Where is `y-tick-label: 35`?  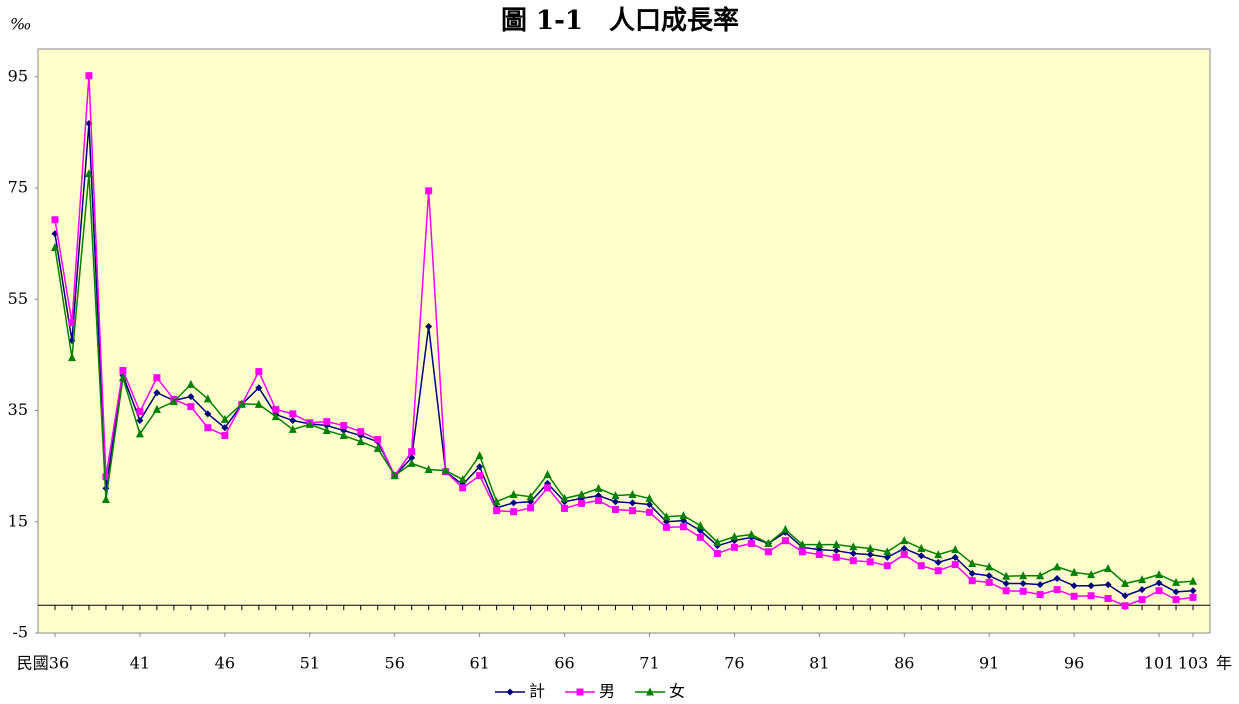 y-tick-label: 35 is located at coordinates (18, 409).